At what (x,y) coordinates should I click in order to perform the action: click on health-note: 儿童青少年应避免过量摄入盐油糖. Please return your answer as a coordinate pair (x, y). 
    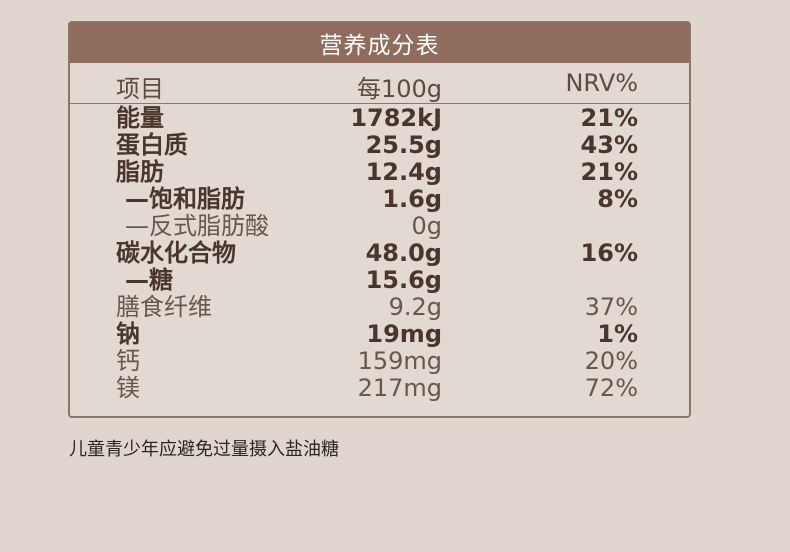
    Looking at the image, I should click on (204, 449).